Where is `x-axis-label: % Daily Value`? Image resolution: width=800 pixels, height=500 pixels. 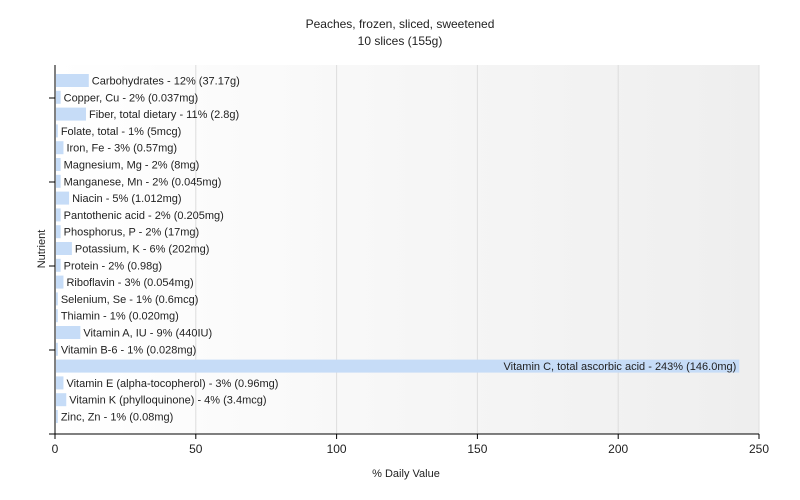
x-axis-label: % Daily Value is located at coordinates (406, 474).